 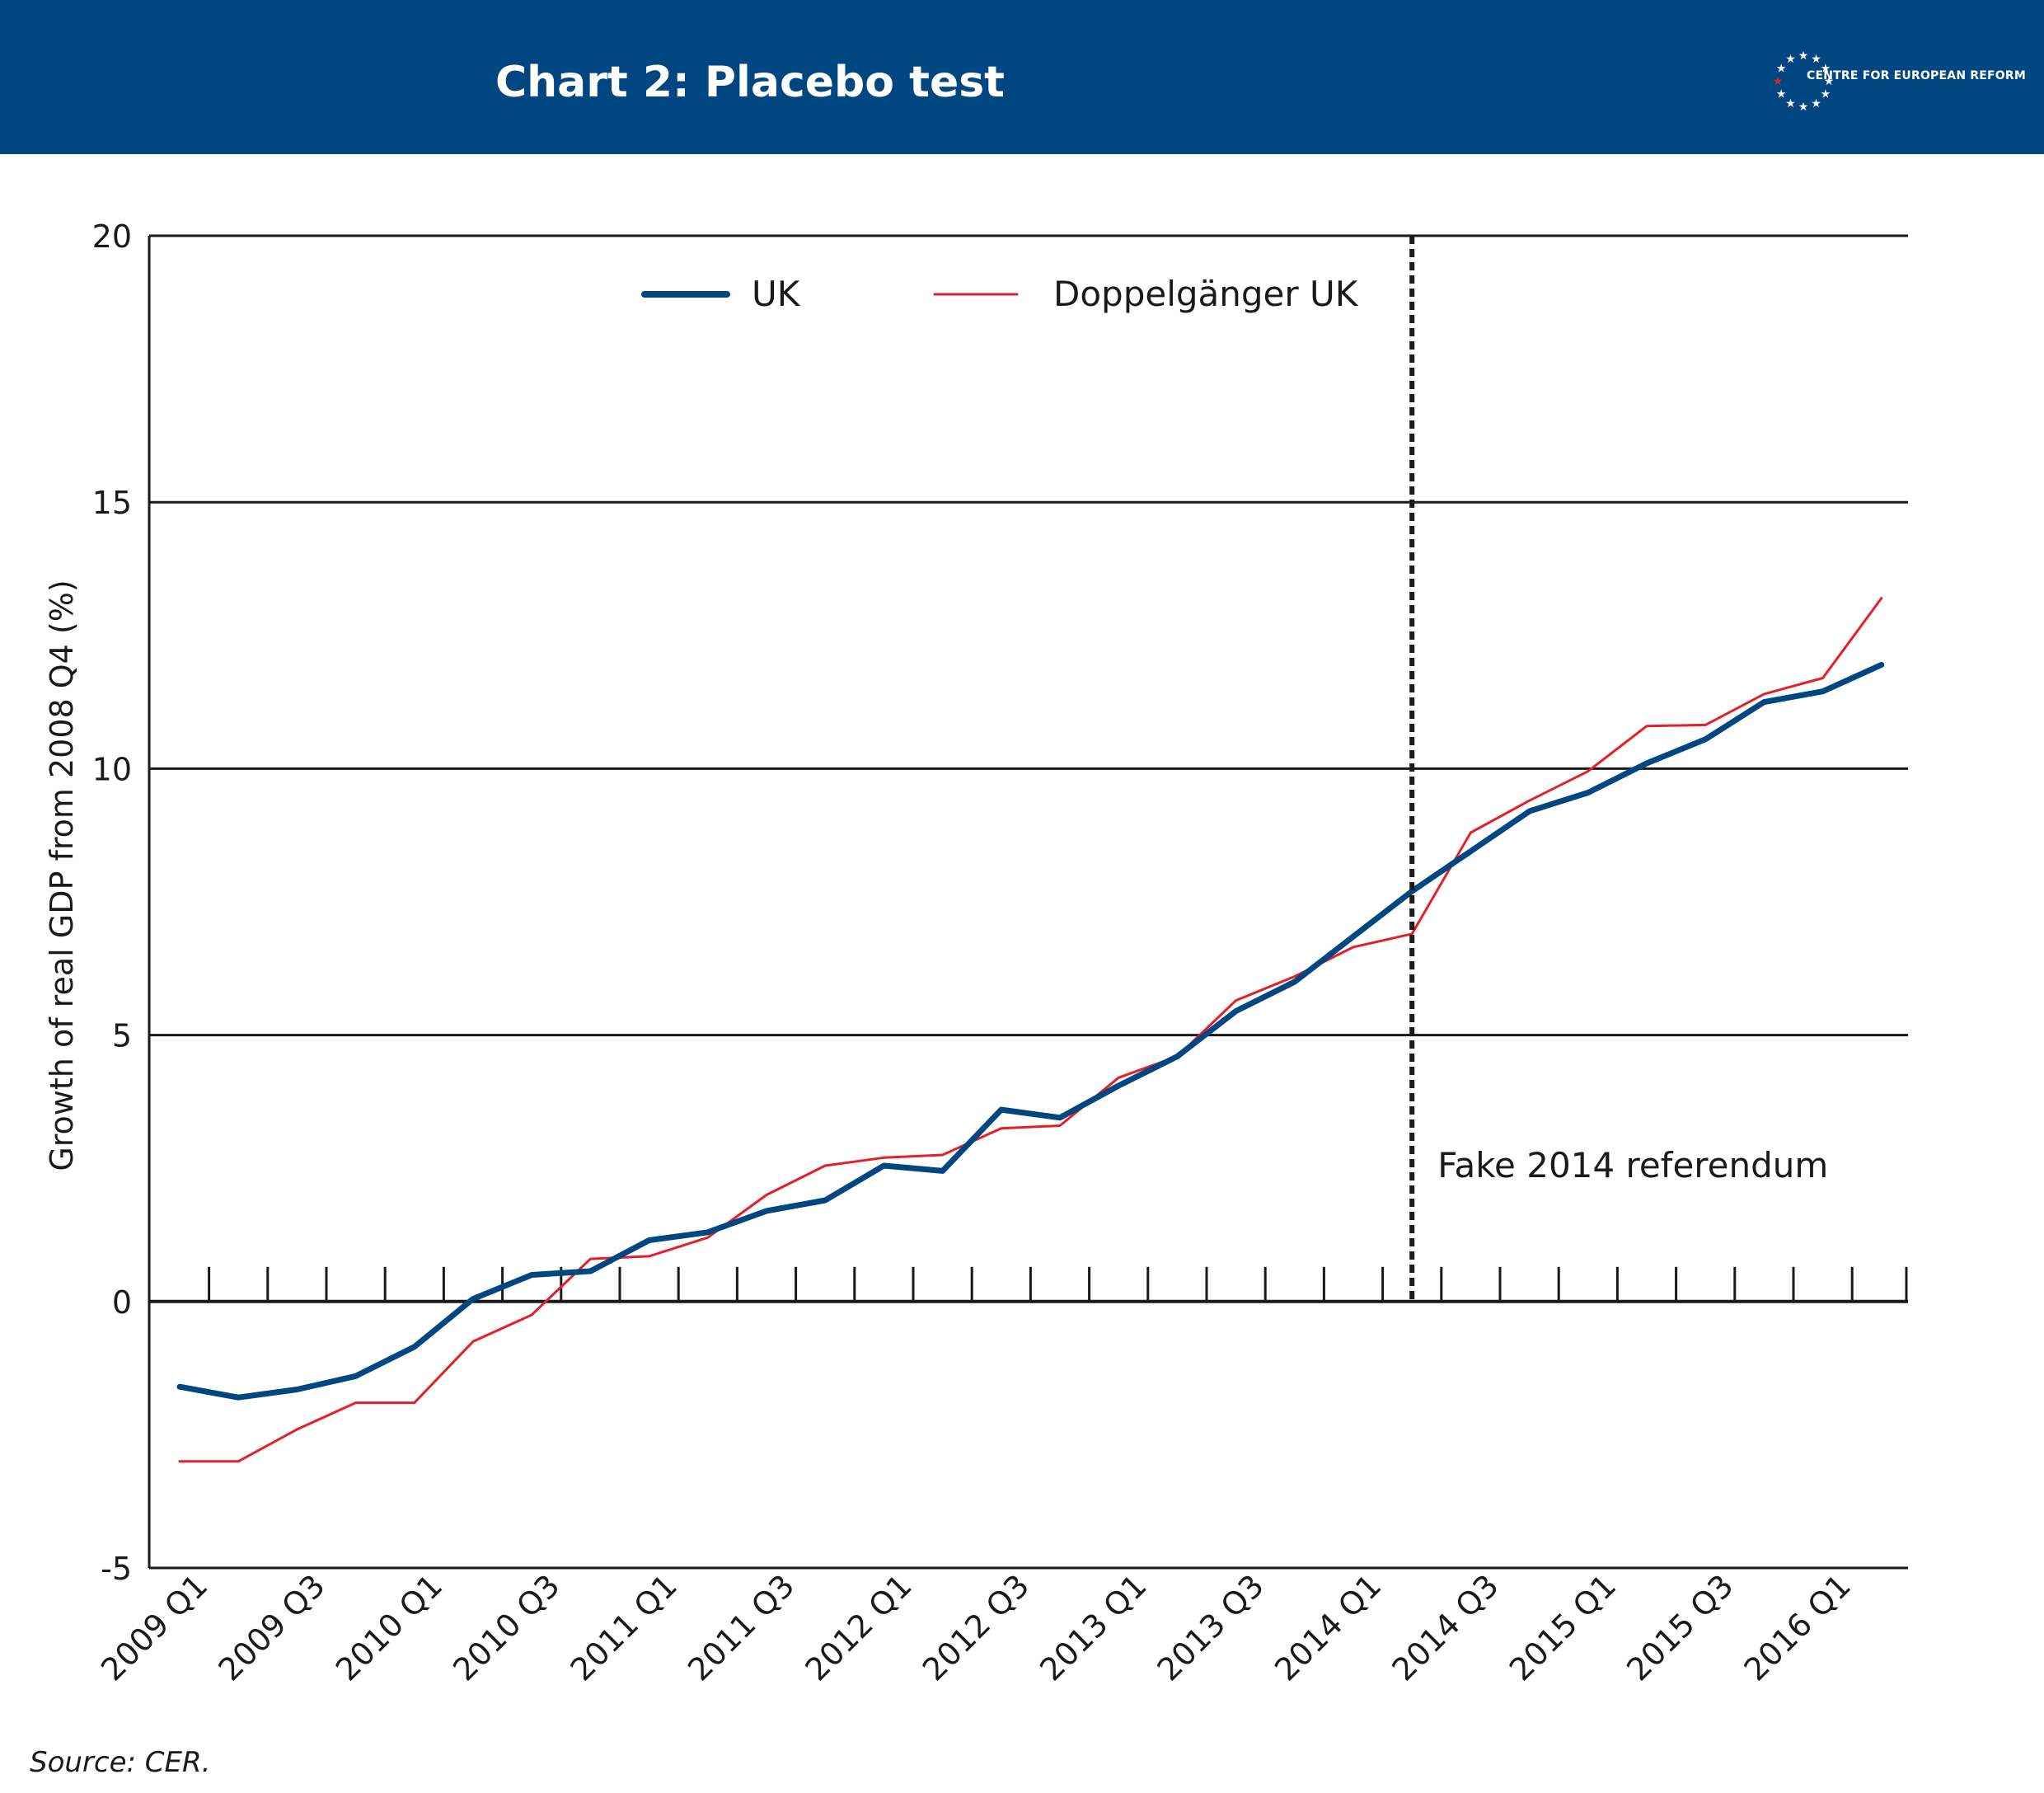 What do you see at coordinates (1680, 1627) in the screenshot?
I see `x-tick-label: 2015 Q3` at bounding box center [1680, 1627].